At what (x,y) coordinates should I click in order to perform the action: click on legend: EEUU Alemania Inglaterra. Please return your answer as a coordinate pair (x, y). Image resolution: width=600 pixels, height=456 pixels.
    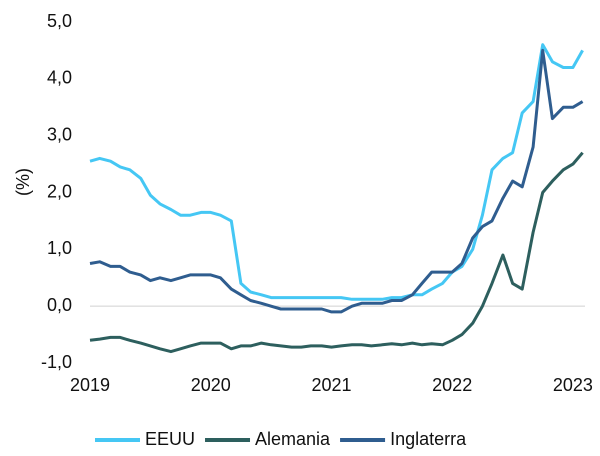
    Looking at the image, I should click on (281, 439).